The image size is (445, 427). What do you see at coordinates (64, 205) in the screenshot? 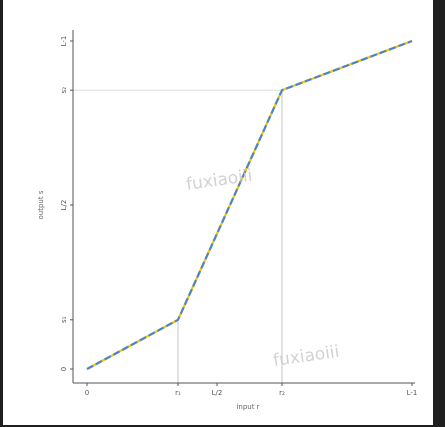
I see `y-tick-label: L/2` at bounding box center [64, 205].